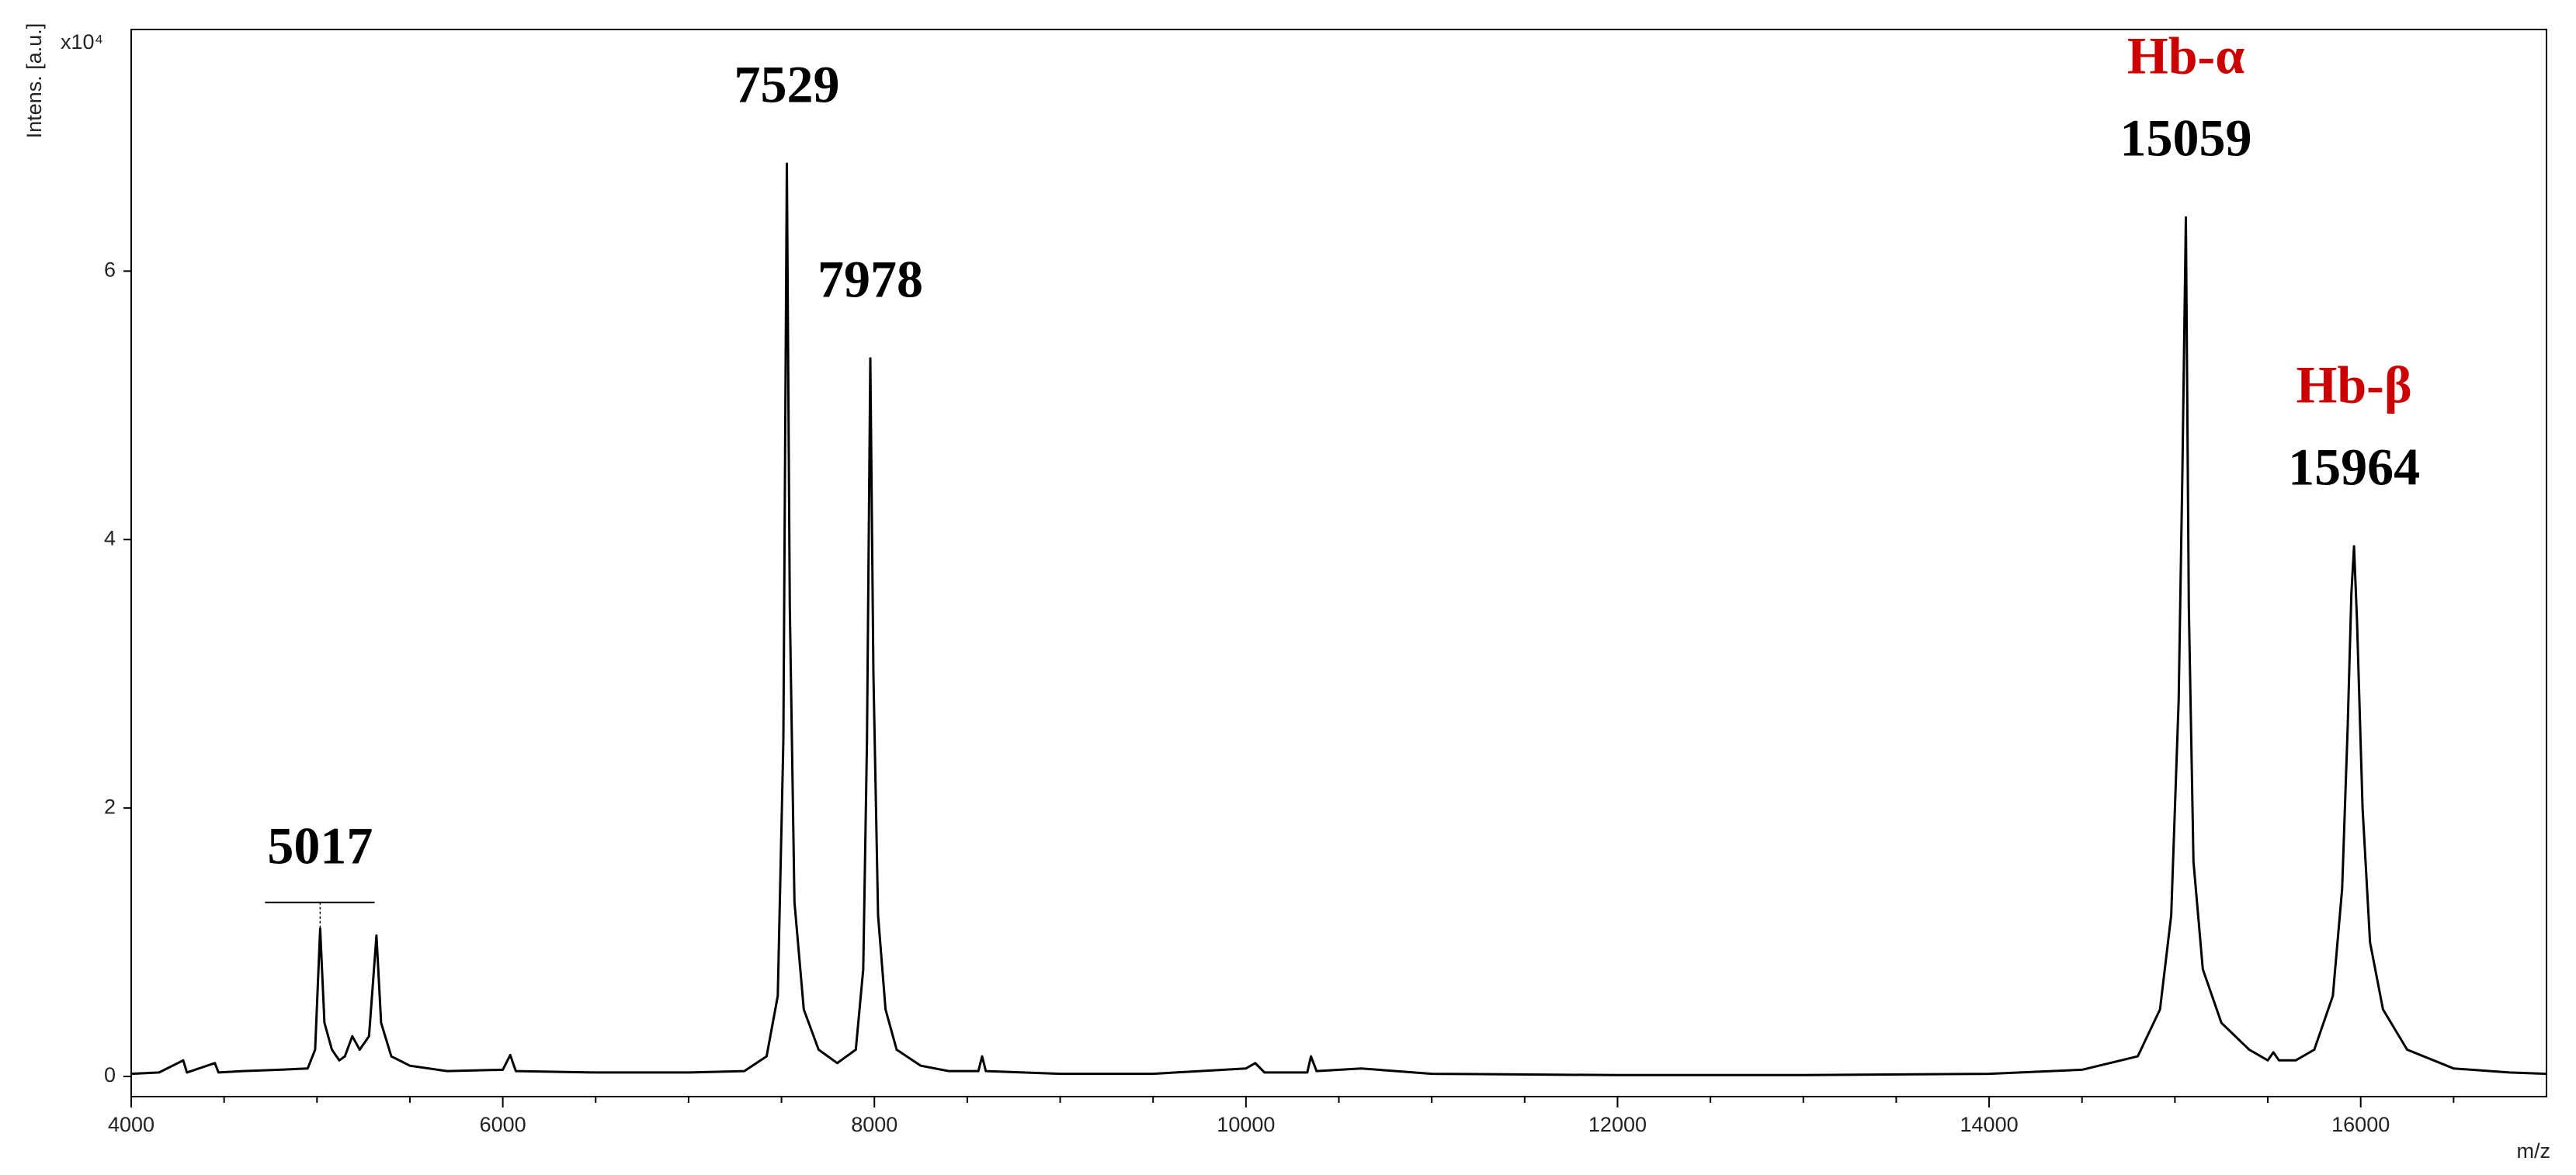  I want to click on peak-name: Hb-β, so click(2353, 384).